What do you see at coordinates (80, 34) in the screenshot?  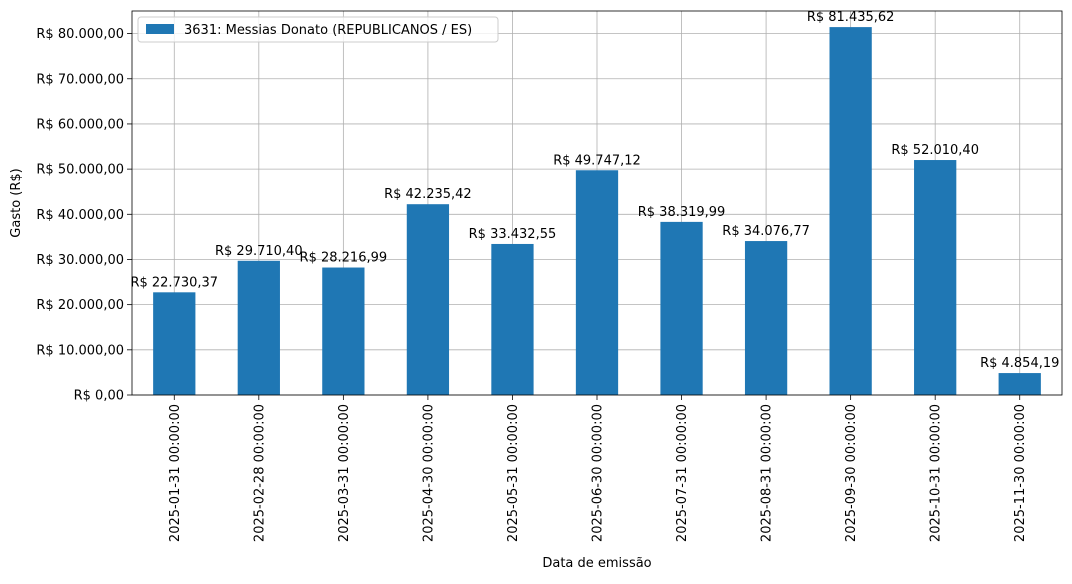 I see `y-tick-label: R$ 80.000,00` at bounding box center [80, 34].